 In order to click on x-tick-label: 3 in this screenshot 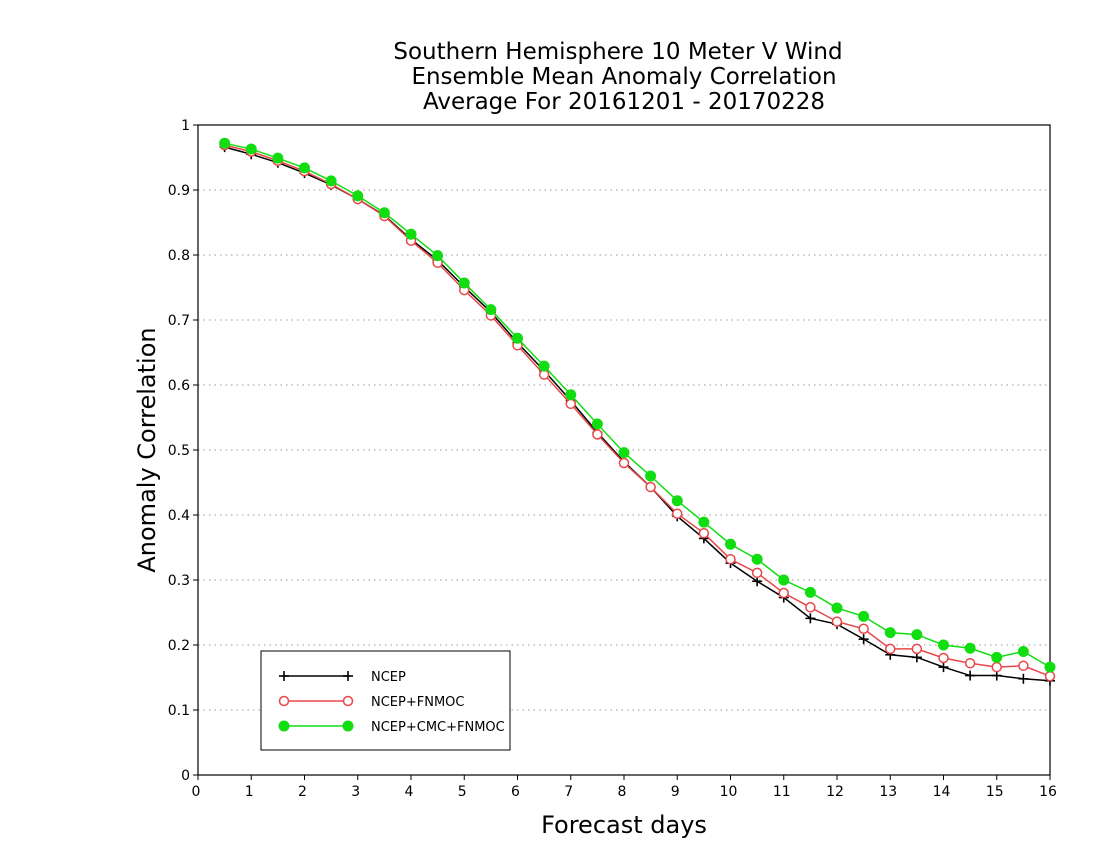, I will do `click(355, 792)`.